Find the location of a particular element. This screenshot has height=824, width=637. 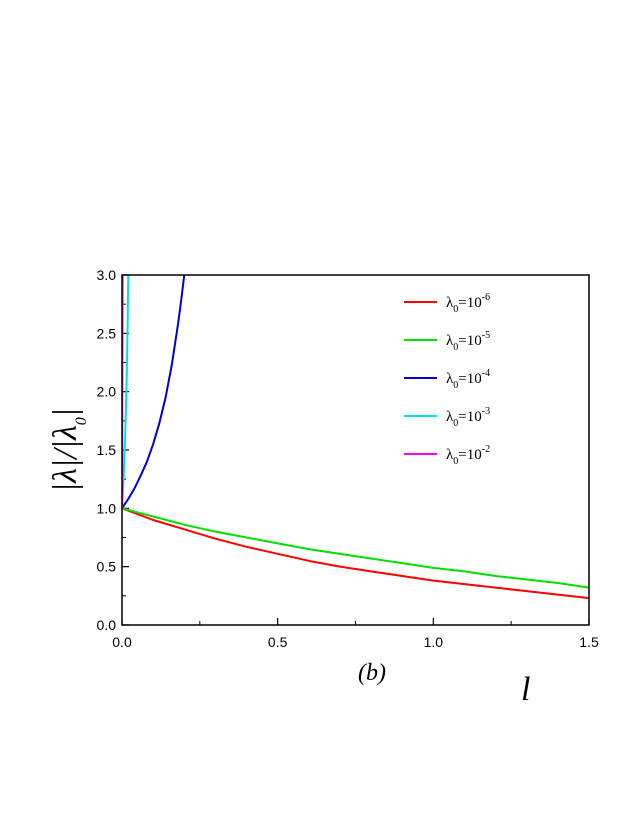

y-axis-label-close: | is located at coordinates (65, 412).